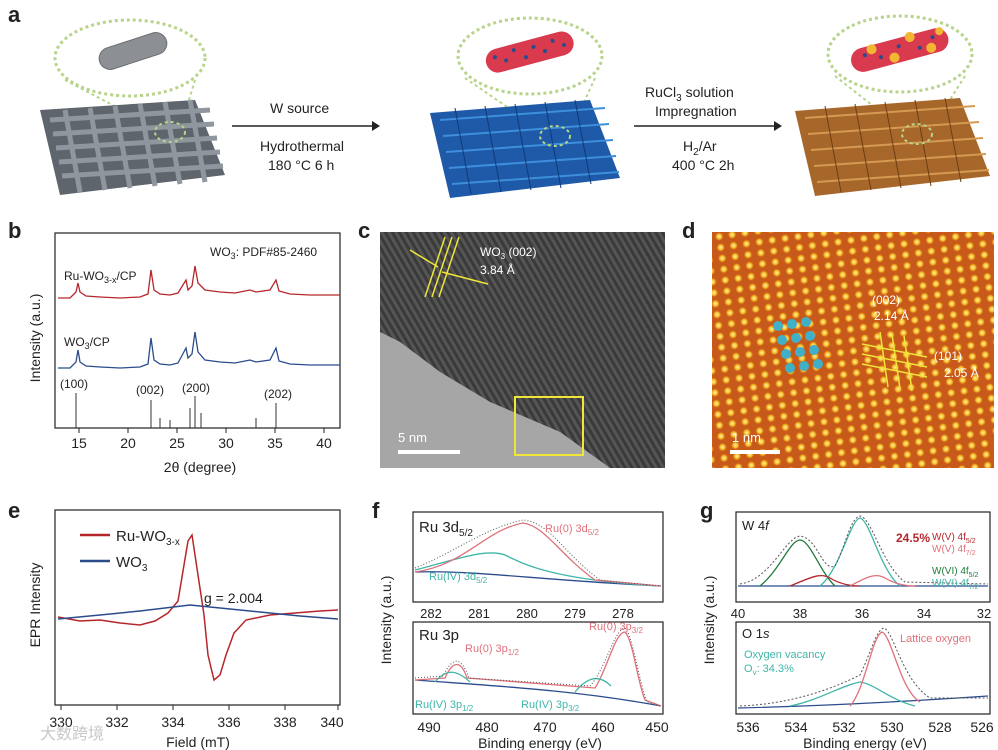  I want to click on watermark: 大数跨境, so click(72, 734).